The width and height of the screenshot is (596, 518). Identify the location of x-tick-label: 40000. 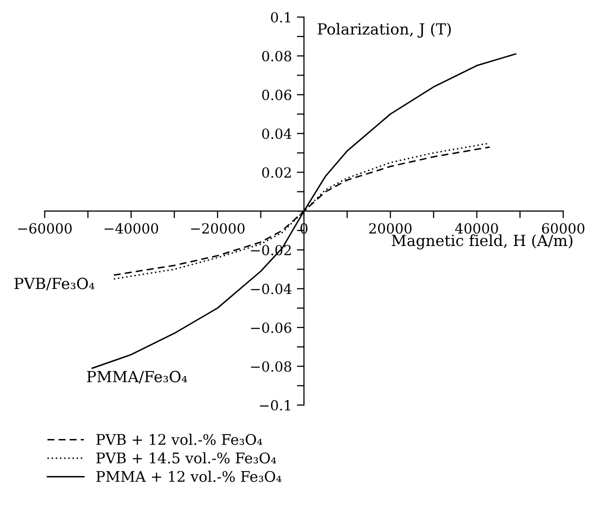
(476, 228).